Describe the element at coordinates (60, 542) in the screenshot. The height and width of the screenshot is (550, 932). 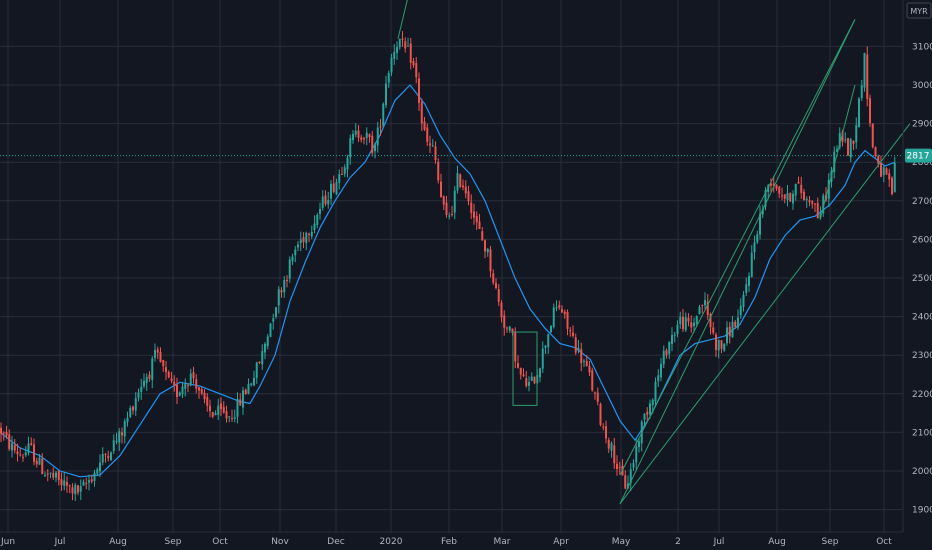
I see `x-tick-label: Jul` at that location.